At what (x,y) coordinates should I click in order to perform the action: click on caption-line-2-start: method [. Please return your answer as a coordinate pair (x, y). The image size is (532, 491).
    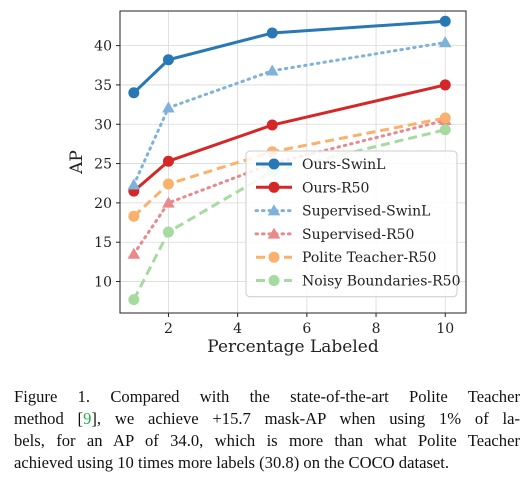
    Looking at the image, I should click on (49, 418).